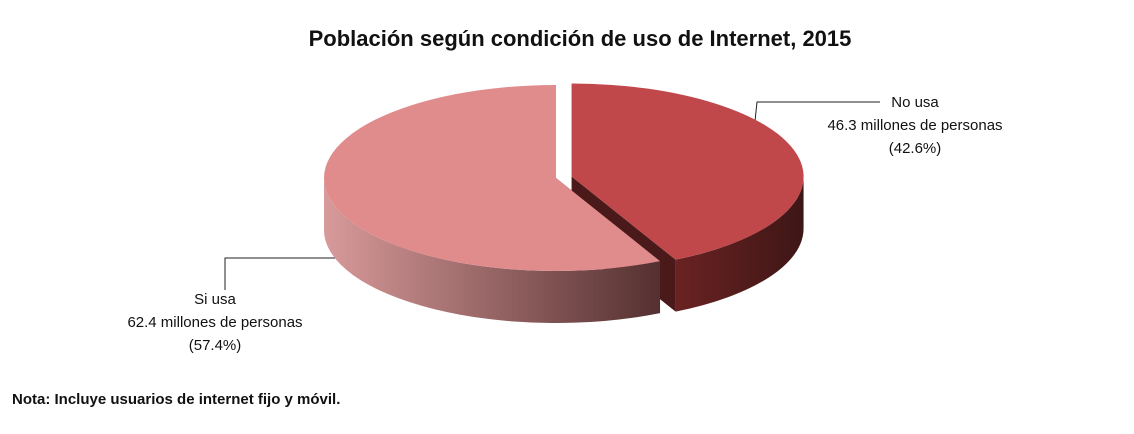 The image size is (1134, 434). Describe the element at coordinates (214, 322) in the screenshot. I see `people-label: 62.4 millones de personas` at that location.